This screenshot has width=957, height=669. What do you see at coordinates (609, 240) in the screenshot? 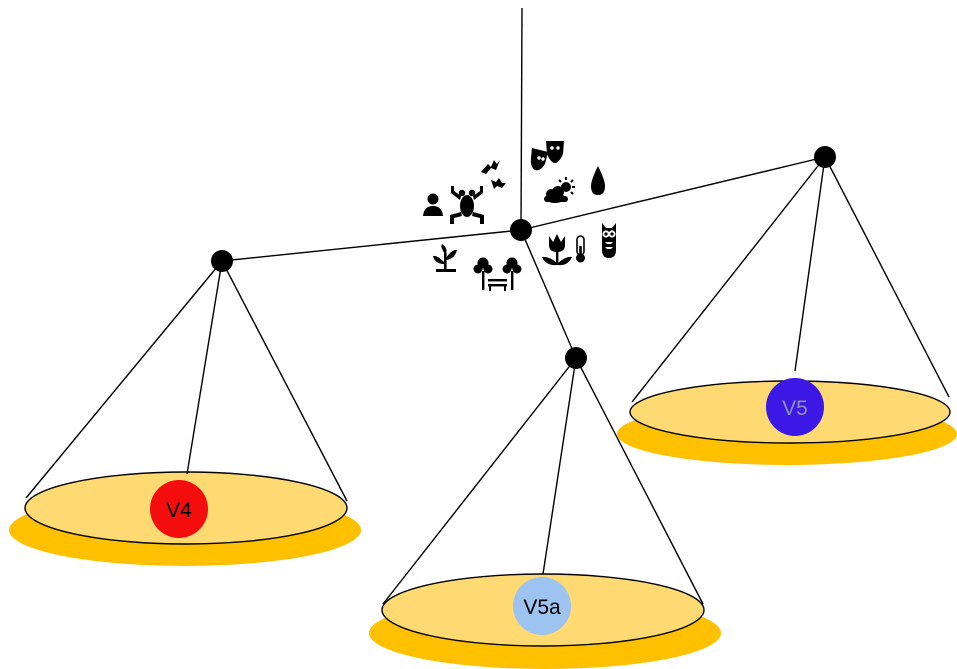
I see `owl-icon` at bounding box center [609, 240].